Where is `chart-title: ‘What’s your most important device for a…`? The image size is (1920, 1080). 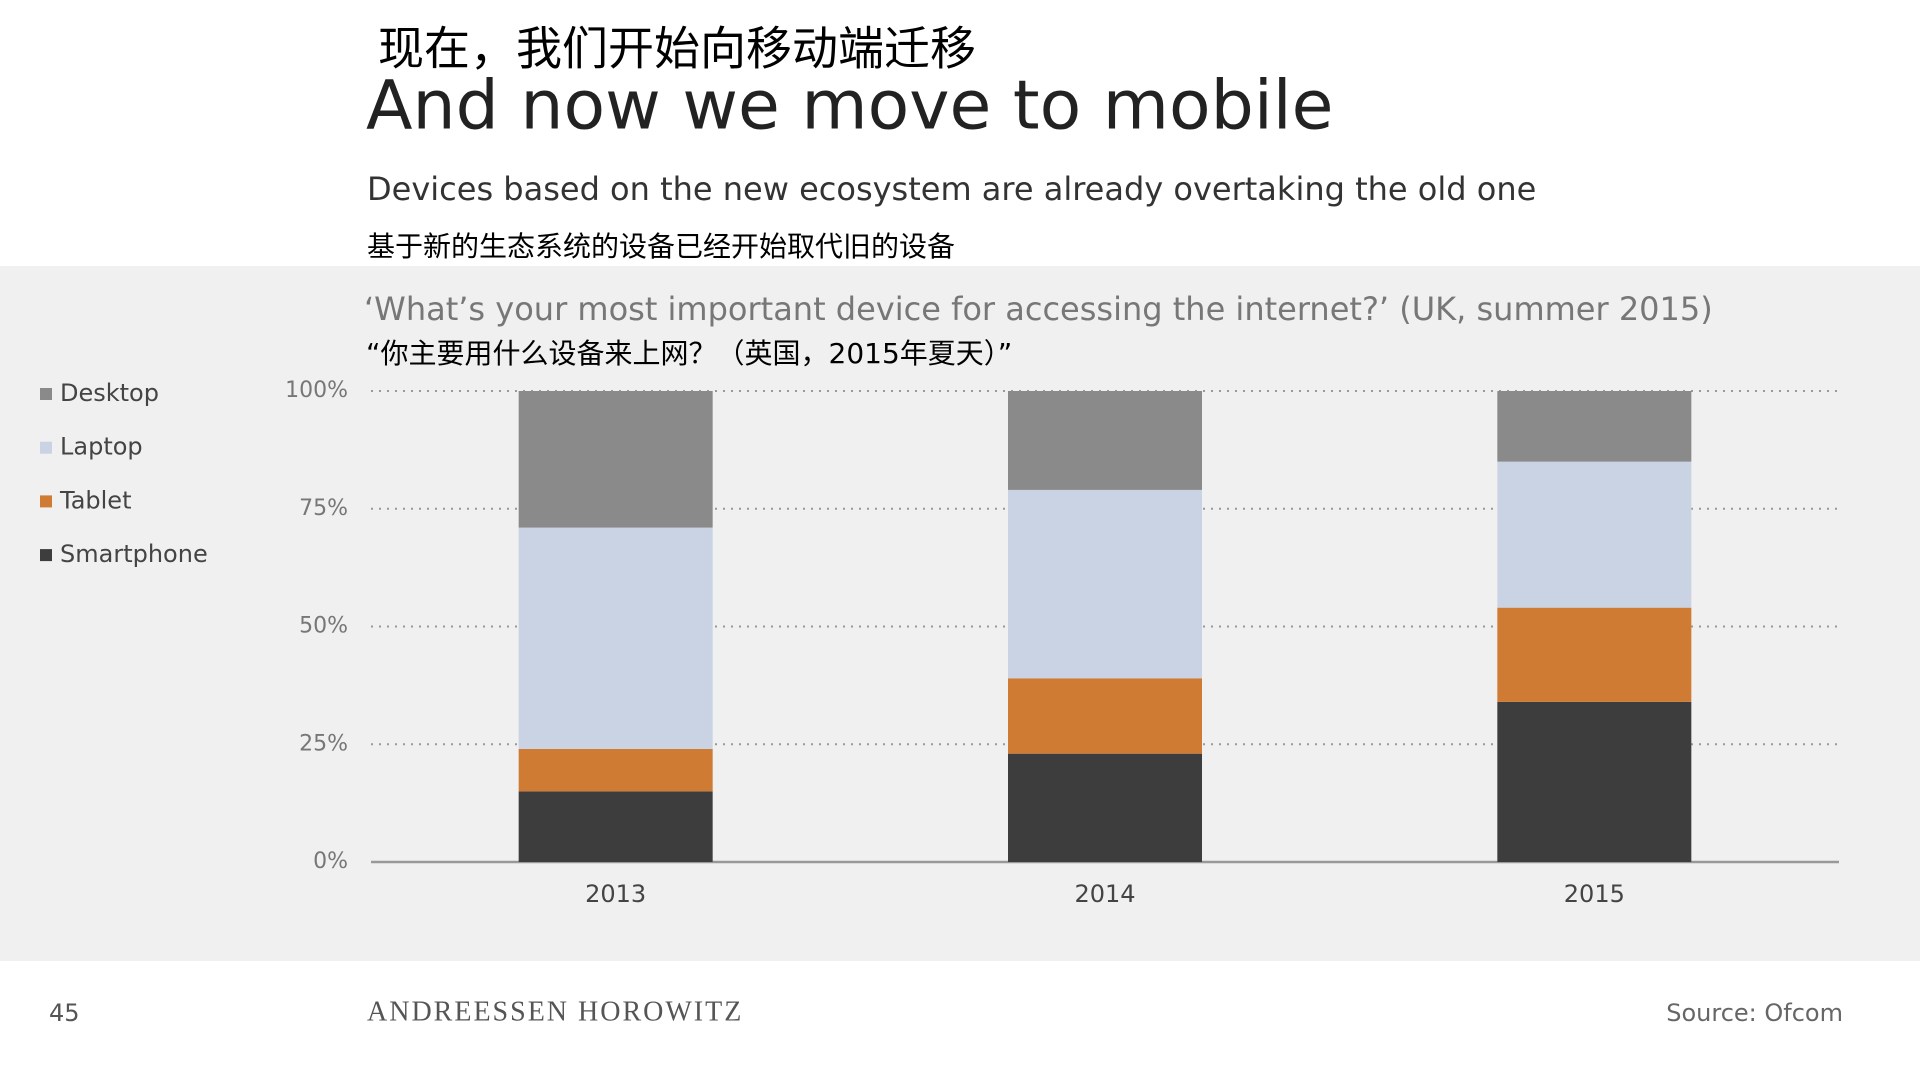 chart-title: ‘What’s your most important device for a… is located at coordinates (1038, 309).